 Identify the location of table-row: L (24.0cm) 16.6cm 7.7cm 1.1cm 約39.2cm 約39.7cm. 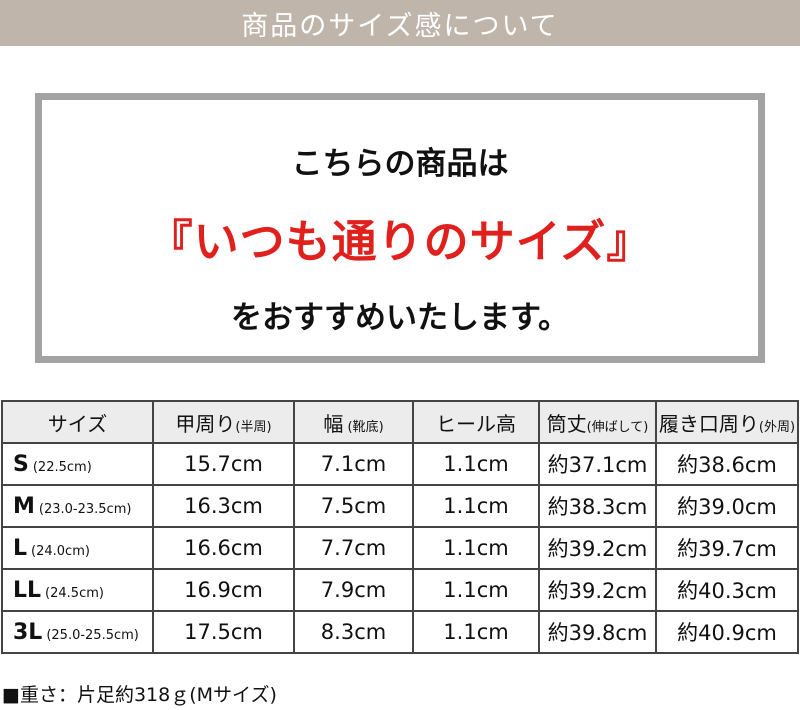
(400, 548).